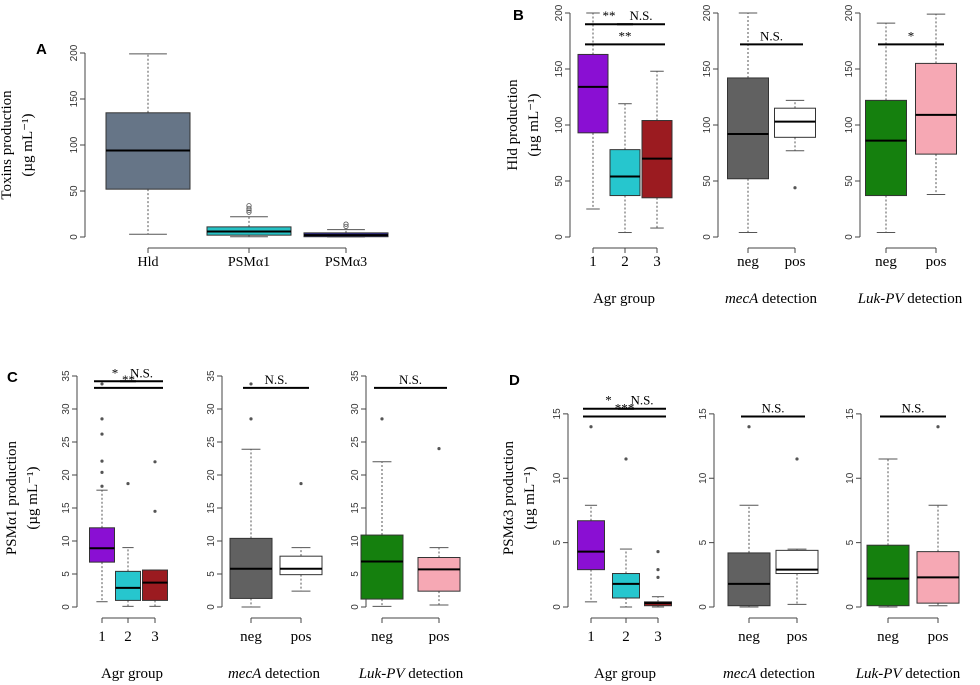 The image size is (980, 685). What do you see at coordinates (211, 376) in the screenshot?
I see `panel-c-sub2-y-tick-label: 35` at bounding box center [211, 376].